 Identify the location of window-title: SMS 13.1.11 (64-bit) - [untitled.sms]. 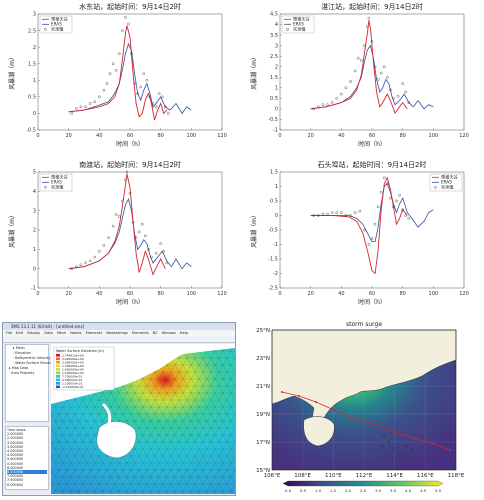
(119, 326).